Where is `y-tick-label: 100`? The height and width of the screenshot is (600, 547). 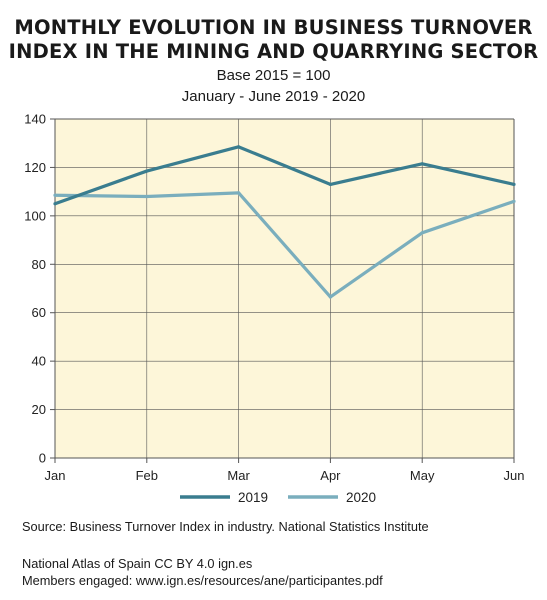
y-tick-label: 100 is located at coordinates (35, 215).